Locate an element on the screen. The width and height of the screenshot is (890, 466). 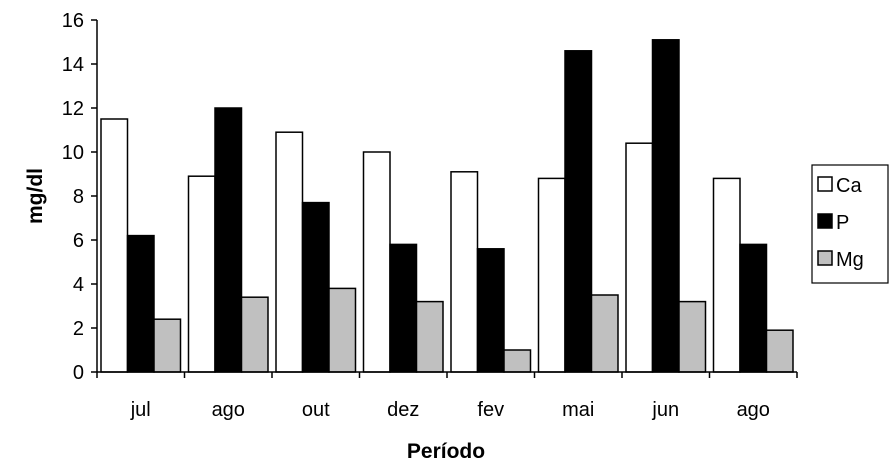
y-tick-label: 16 is located at coordinates (73, 21).